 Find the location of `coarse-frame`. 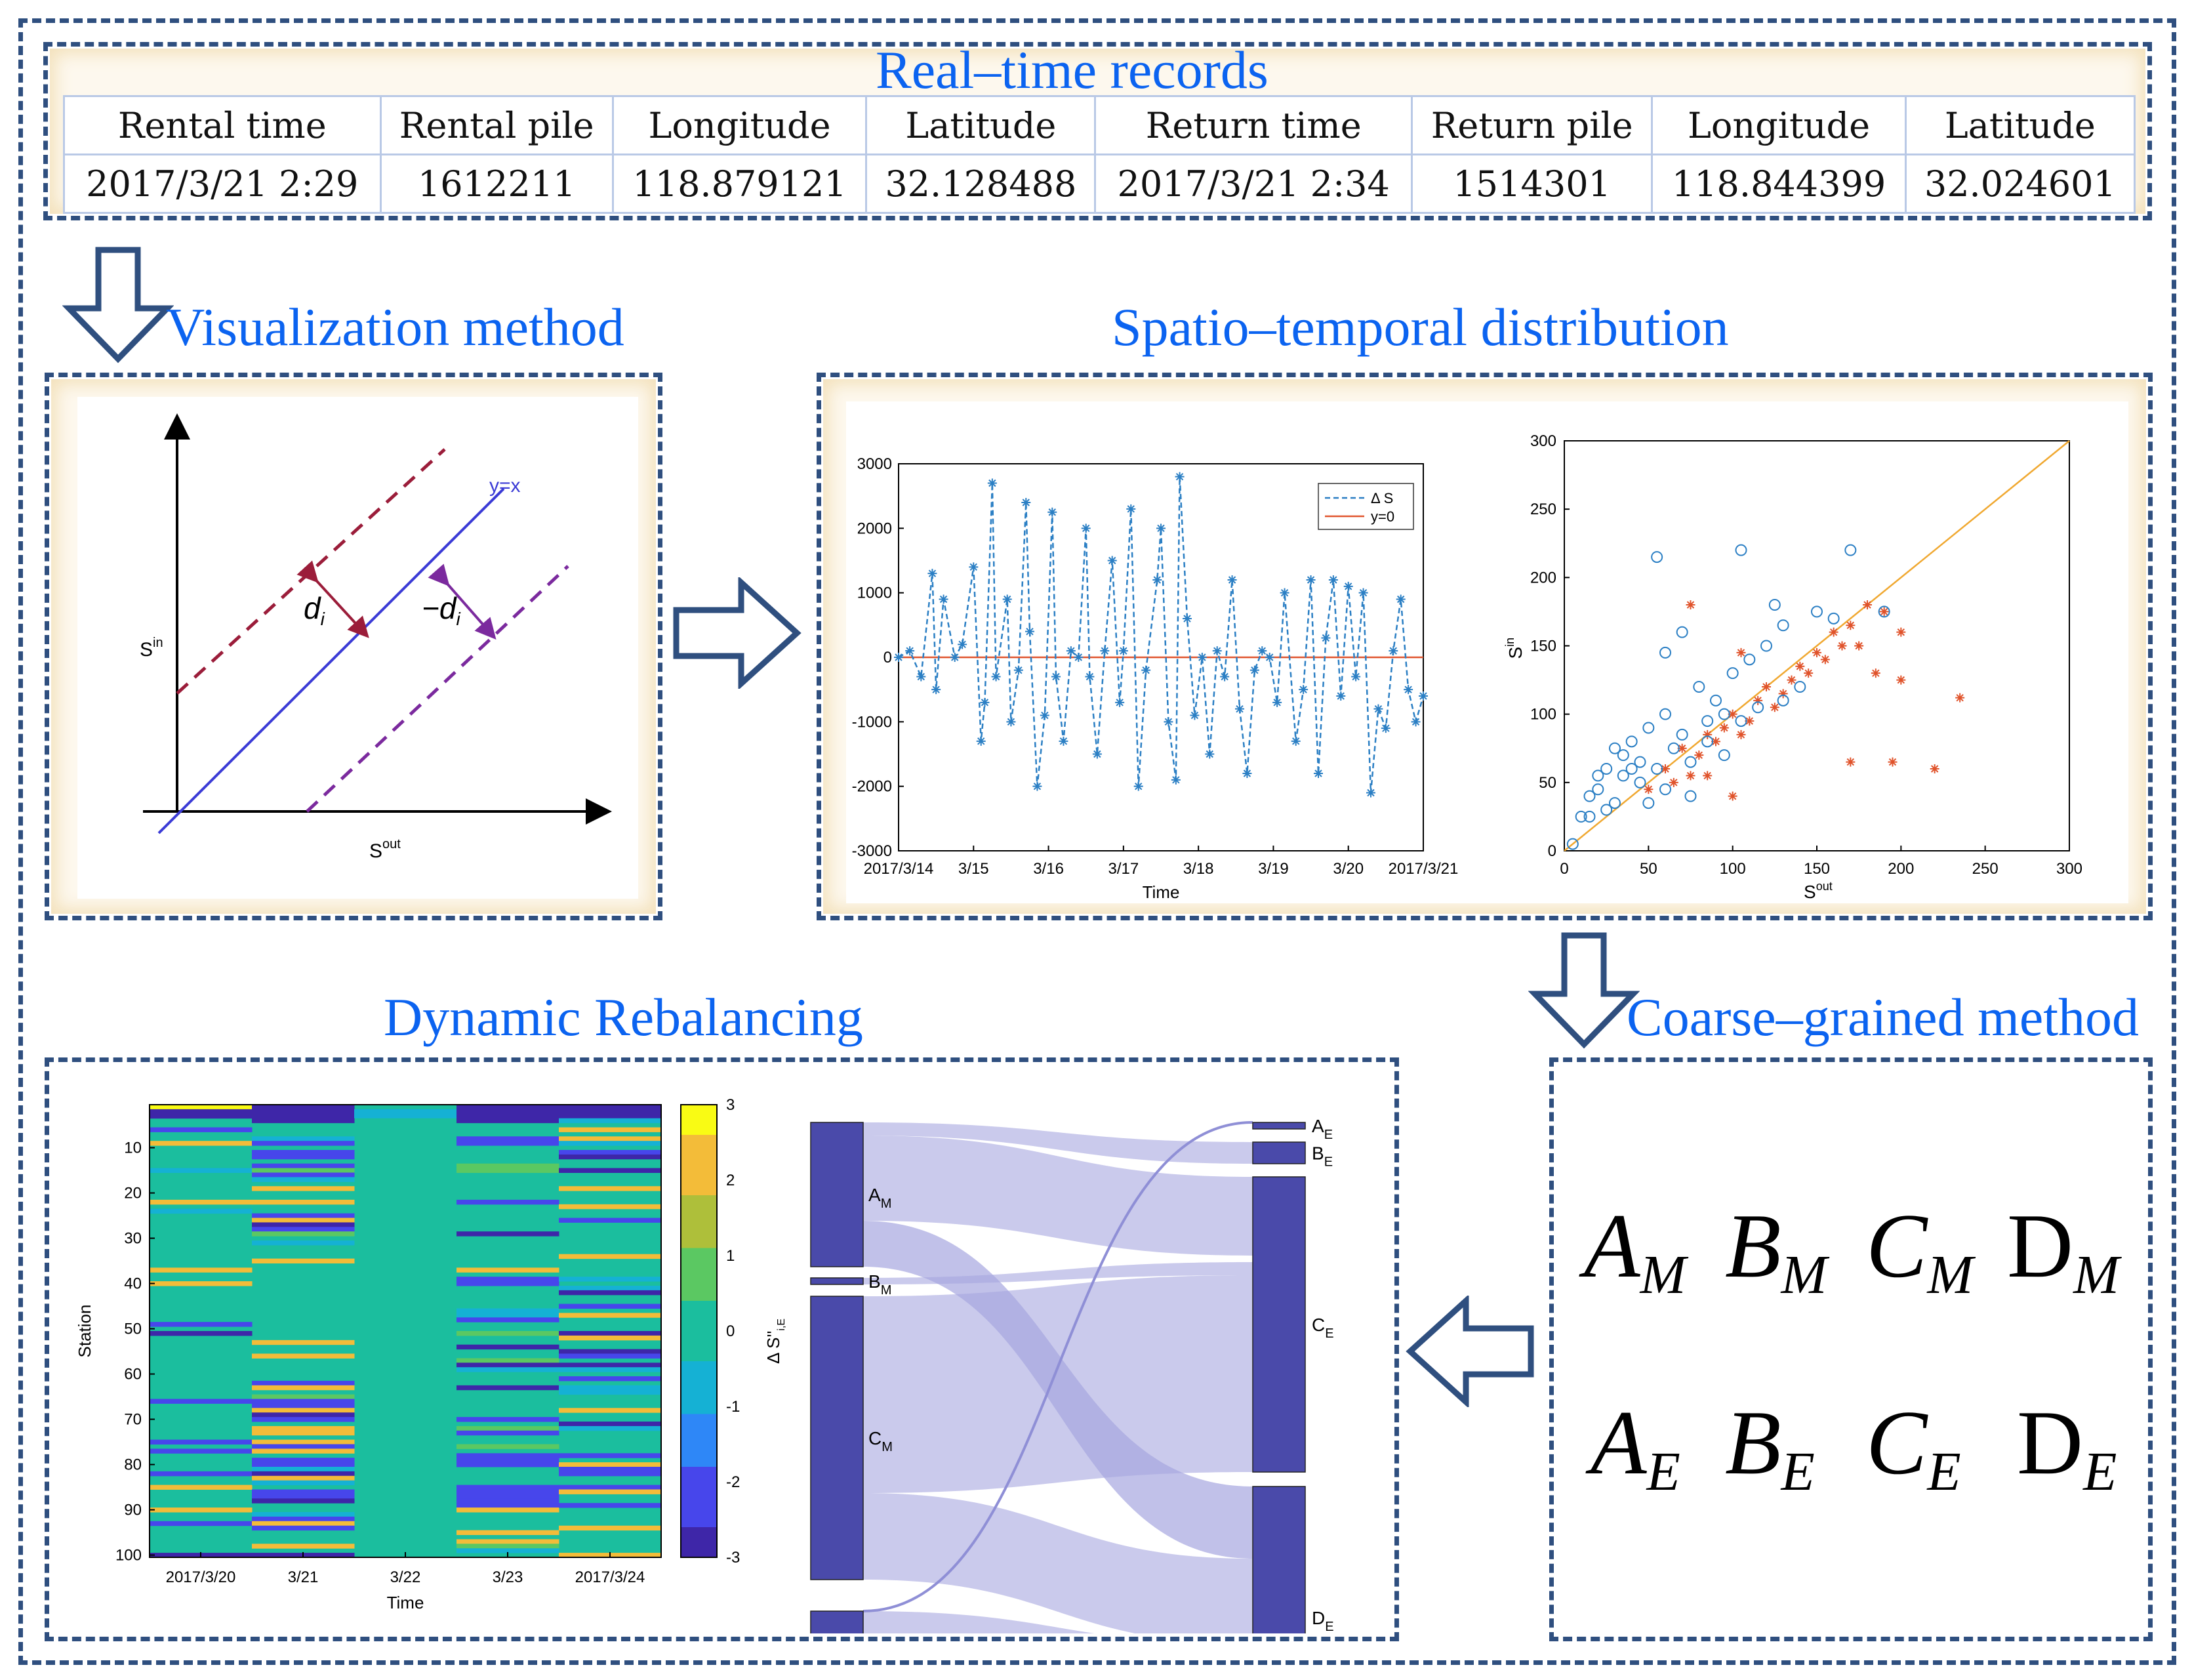

coarse-frame is located at coordinates (1851, 1349).